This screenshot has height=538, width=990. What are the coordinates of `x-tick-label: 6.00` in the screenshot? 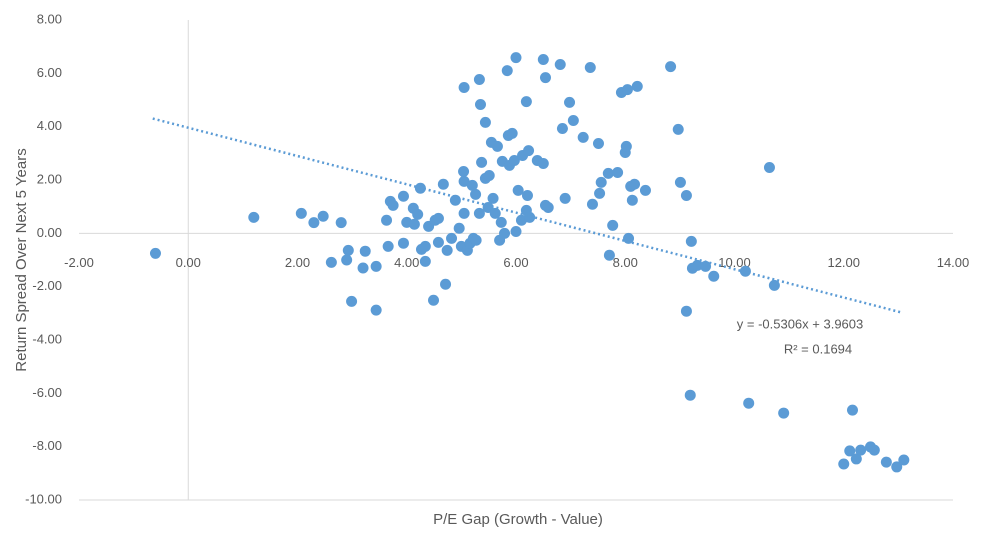 It's located at (515, 262).